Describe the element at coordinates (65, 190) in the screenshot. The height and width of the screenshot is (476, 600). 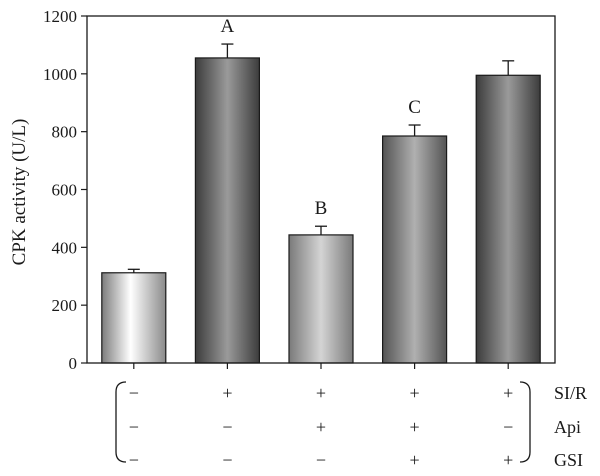
I see `y-tick-label: 600` at that location.